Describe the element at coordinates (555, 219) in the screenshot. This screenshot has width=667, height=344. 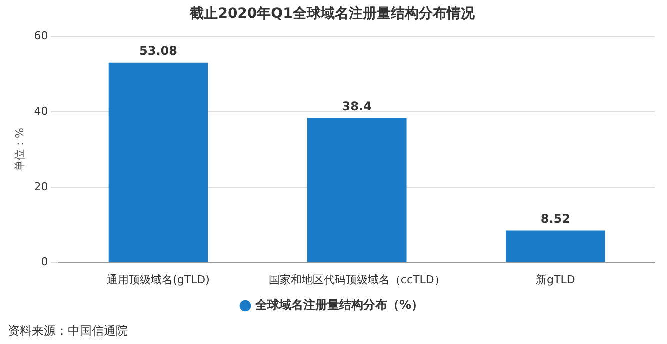
I see `data-label: 8.52` at that location.